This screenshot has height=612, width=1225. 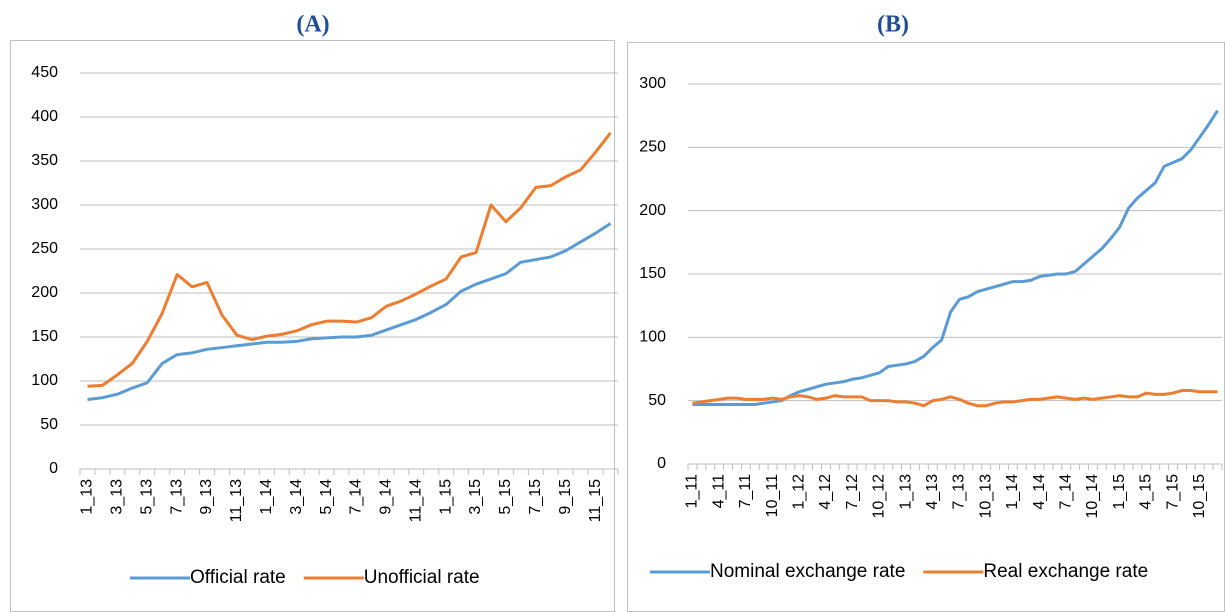 What do you see at coordinates (745, 491) in the screenshot?
I see `x-tick-label: 7_11` at bounding box center [745, 491].